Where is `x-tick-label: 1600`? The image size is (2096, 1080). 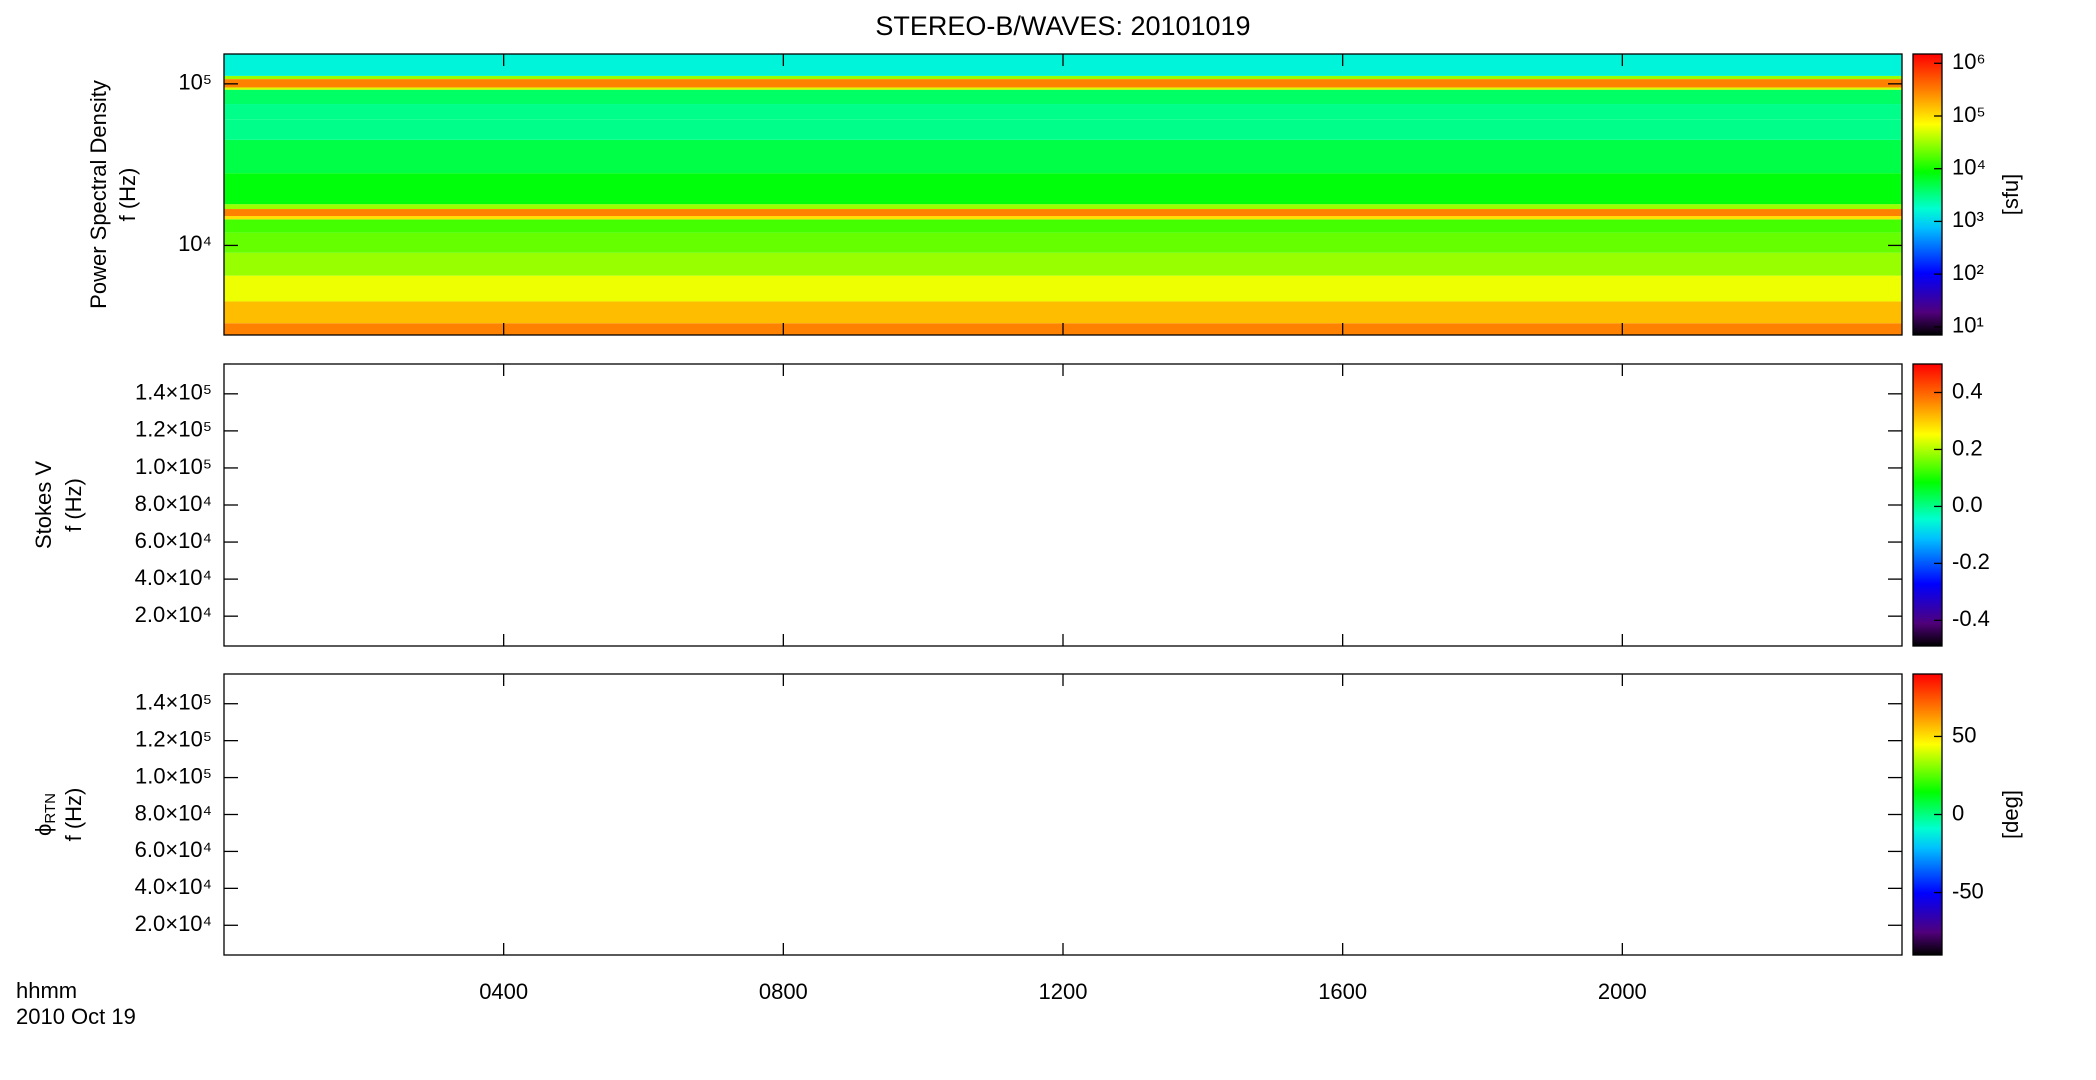
x-tick-label: 1600 is located at coordinates (1342, 991).